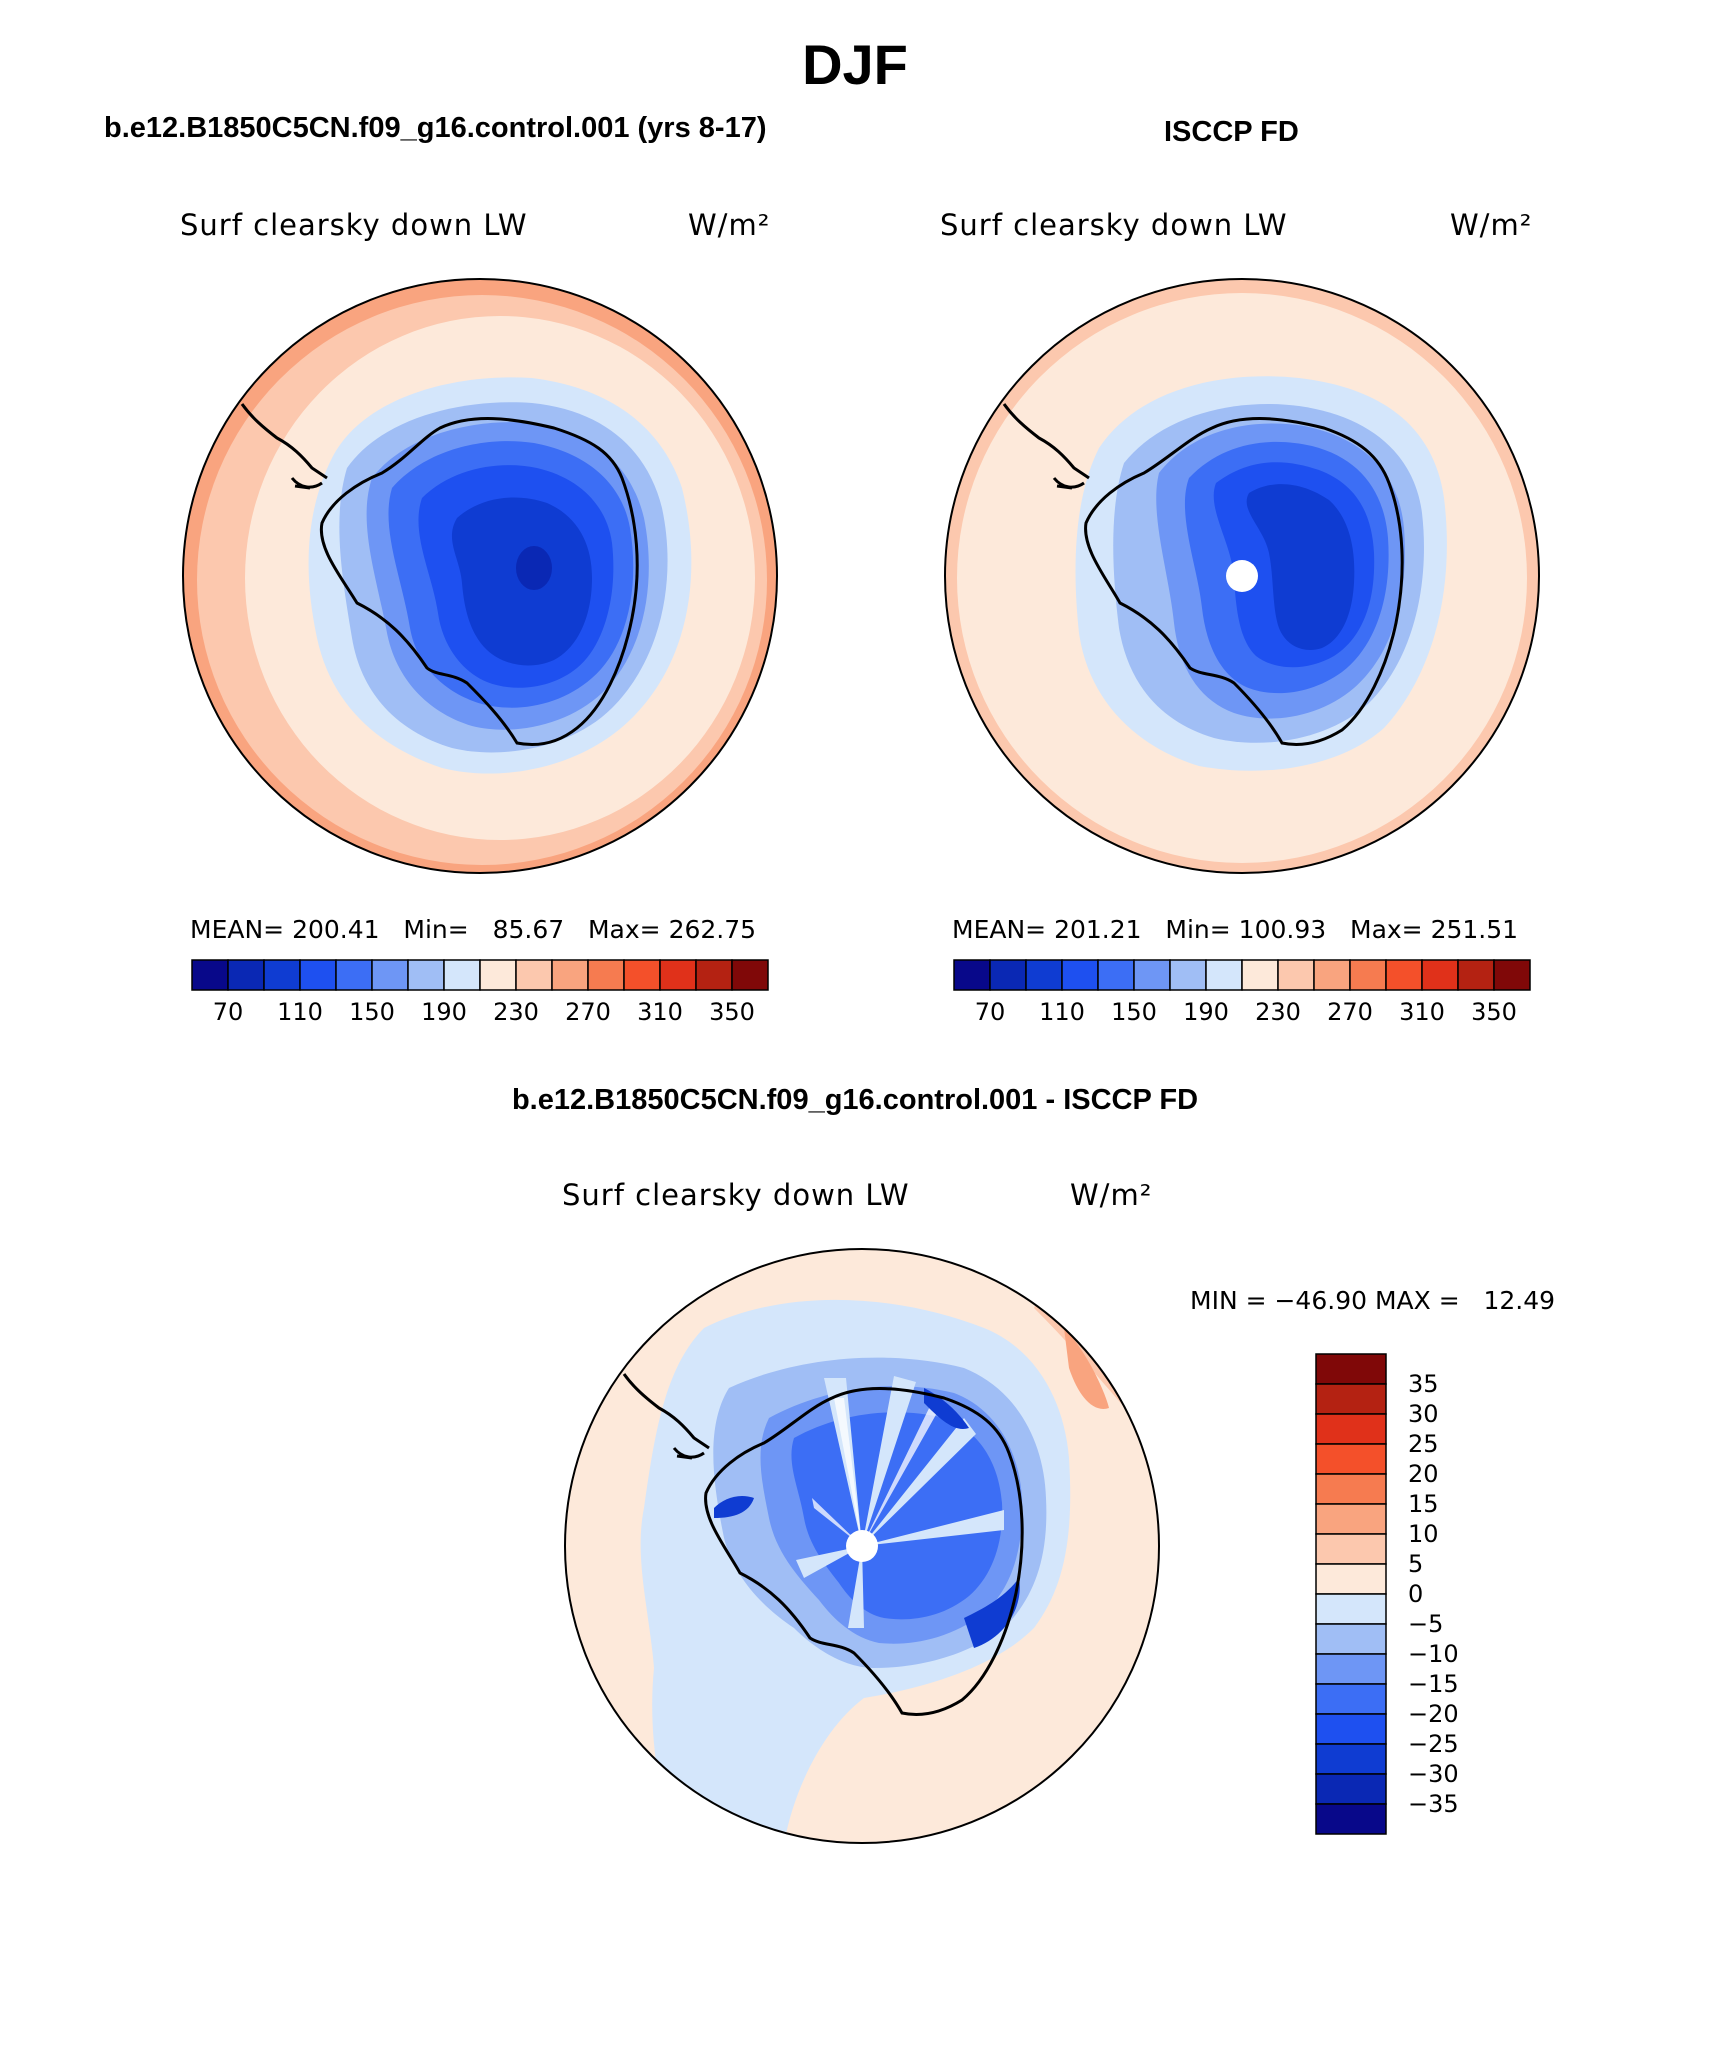  What do you see at coordinates (1114, 225) in the screenshot?
I see `panel2-variable-label: Surf clearsky down LW` at bounding box center [1114, 225].